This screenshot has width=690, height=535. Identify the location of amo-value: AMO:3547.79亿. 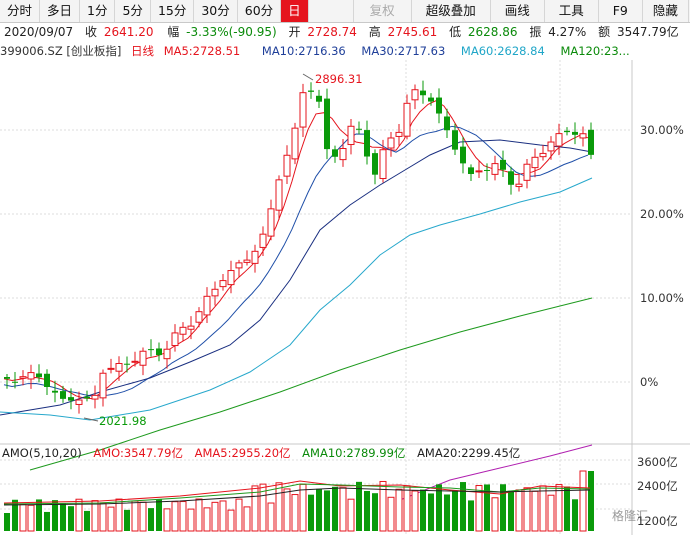
(138, 453).